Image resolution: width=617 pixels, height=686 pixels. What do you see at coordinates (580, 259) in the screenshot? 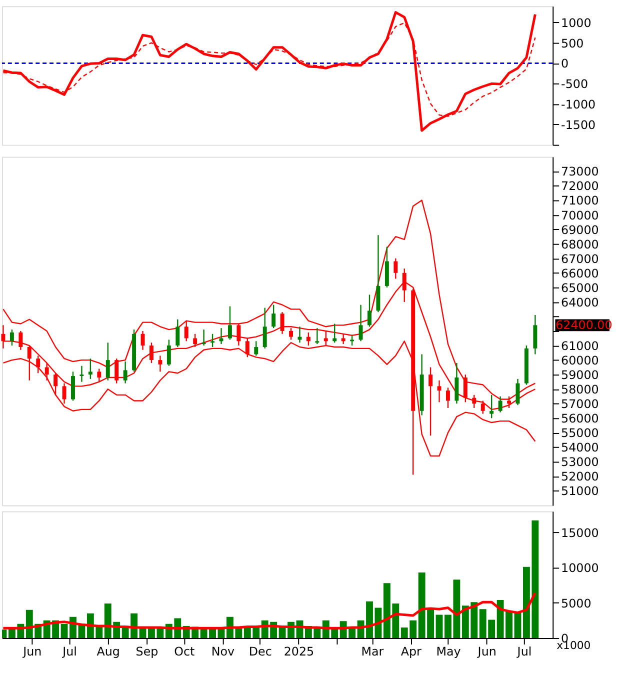
I see `y-tick-label: 67000` at bounding box center [580, 259].